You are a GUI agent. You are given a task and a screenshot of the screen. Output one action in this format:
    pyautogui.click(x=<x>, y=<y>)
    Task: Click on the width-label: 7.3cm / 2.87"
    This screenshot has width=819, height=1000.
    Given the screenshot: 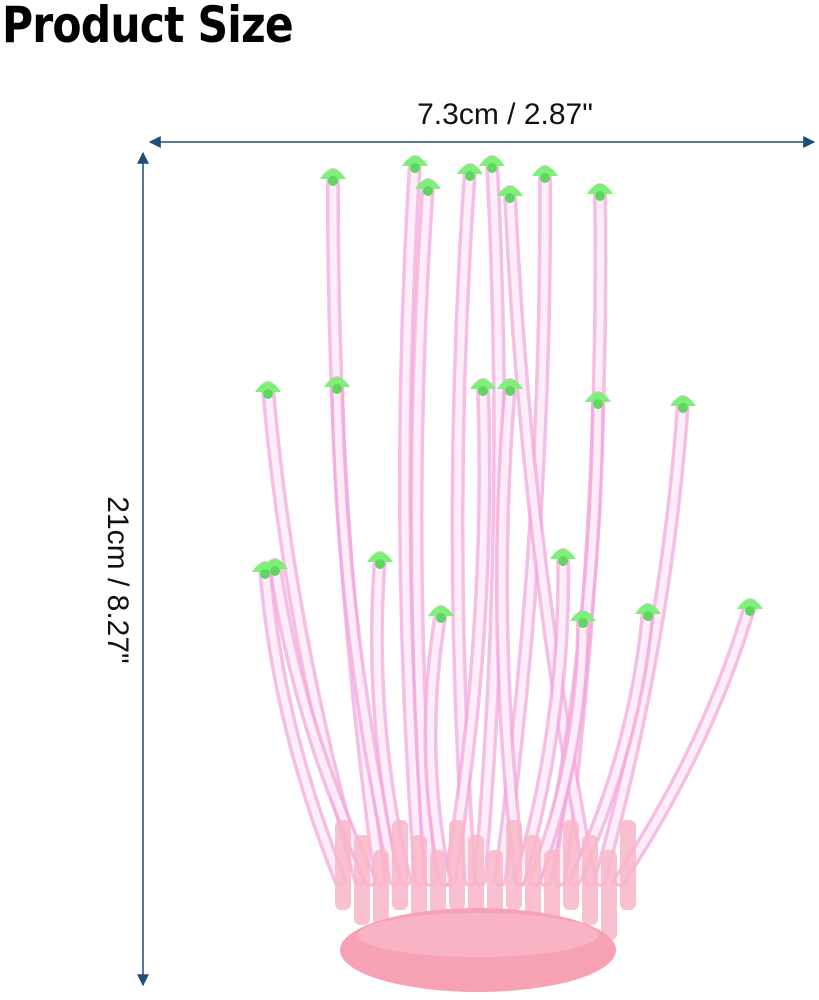 What is the action you would take?
    pyautogui.click(x=505, y=114)
    